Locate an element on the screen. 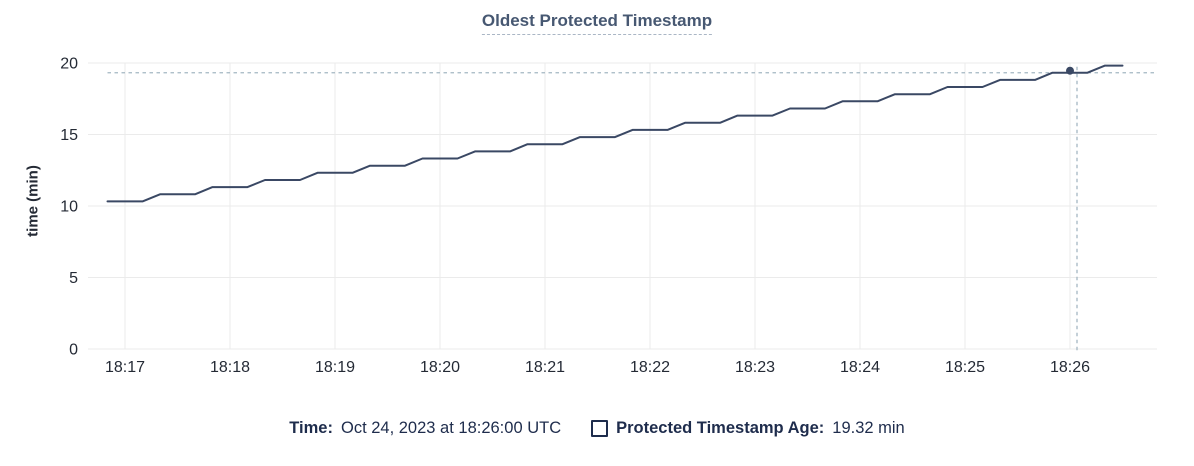 This screenshot has width=1194, height=466. x-tick-label: 18:20 is located at coordinates (440, 367).